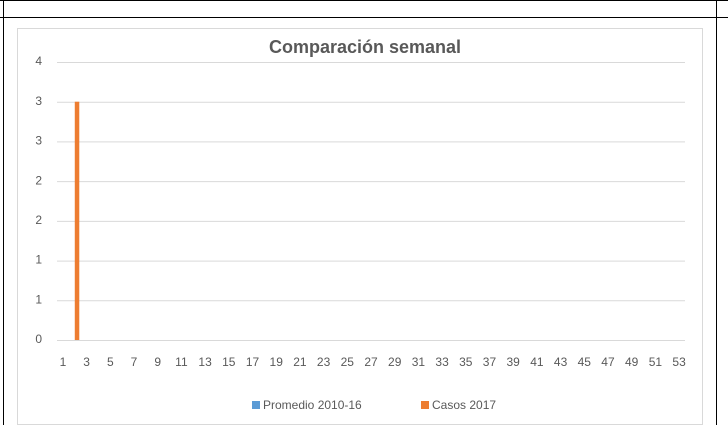 Image resolution: width=728 pixels, height=425 pixels. What do you see at coordinates (324, 362) in the screenshot?
I see `x-tick-label: 23` at bounding box center [324, 362].